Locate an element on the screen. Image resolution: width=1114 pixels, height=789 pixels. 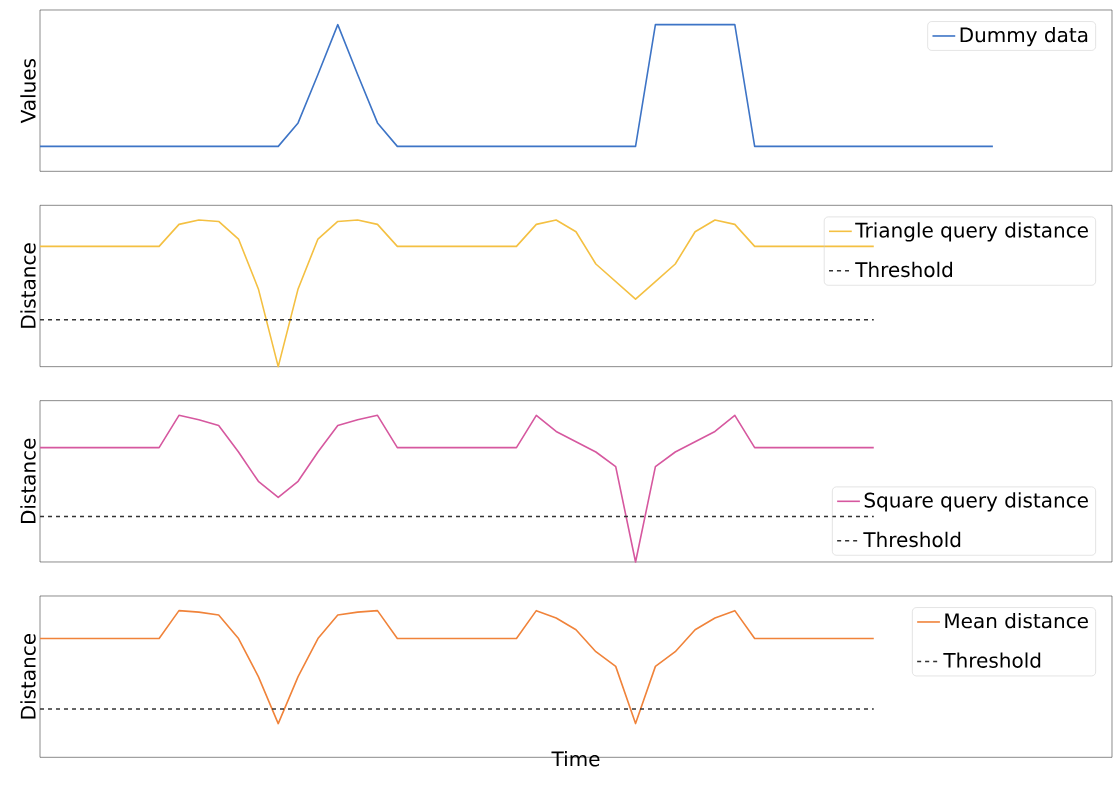
legend-label: Dummy data is located at coordinates (1024, 36).